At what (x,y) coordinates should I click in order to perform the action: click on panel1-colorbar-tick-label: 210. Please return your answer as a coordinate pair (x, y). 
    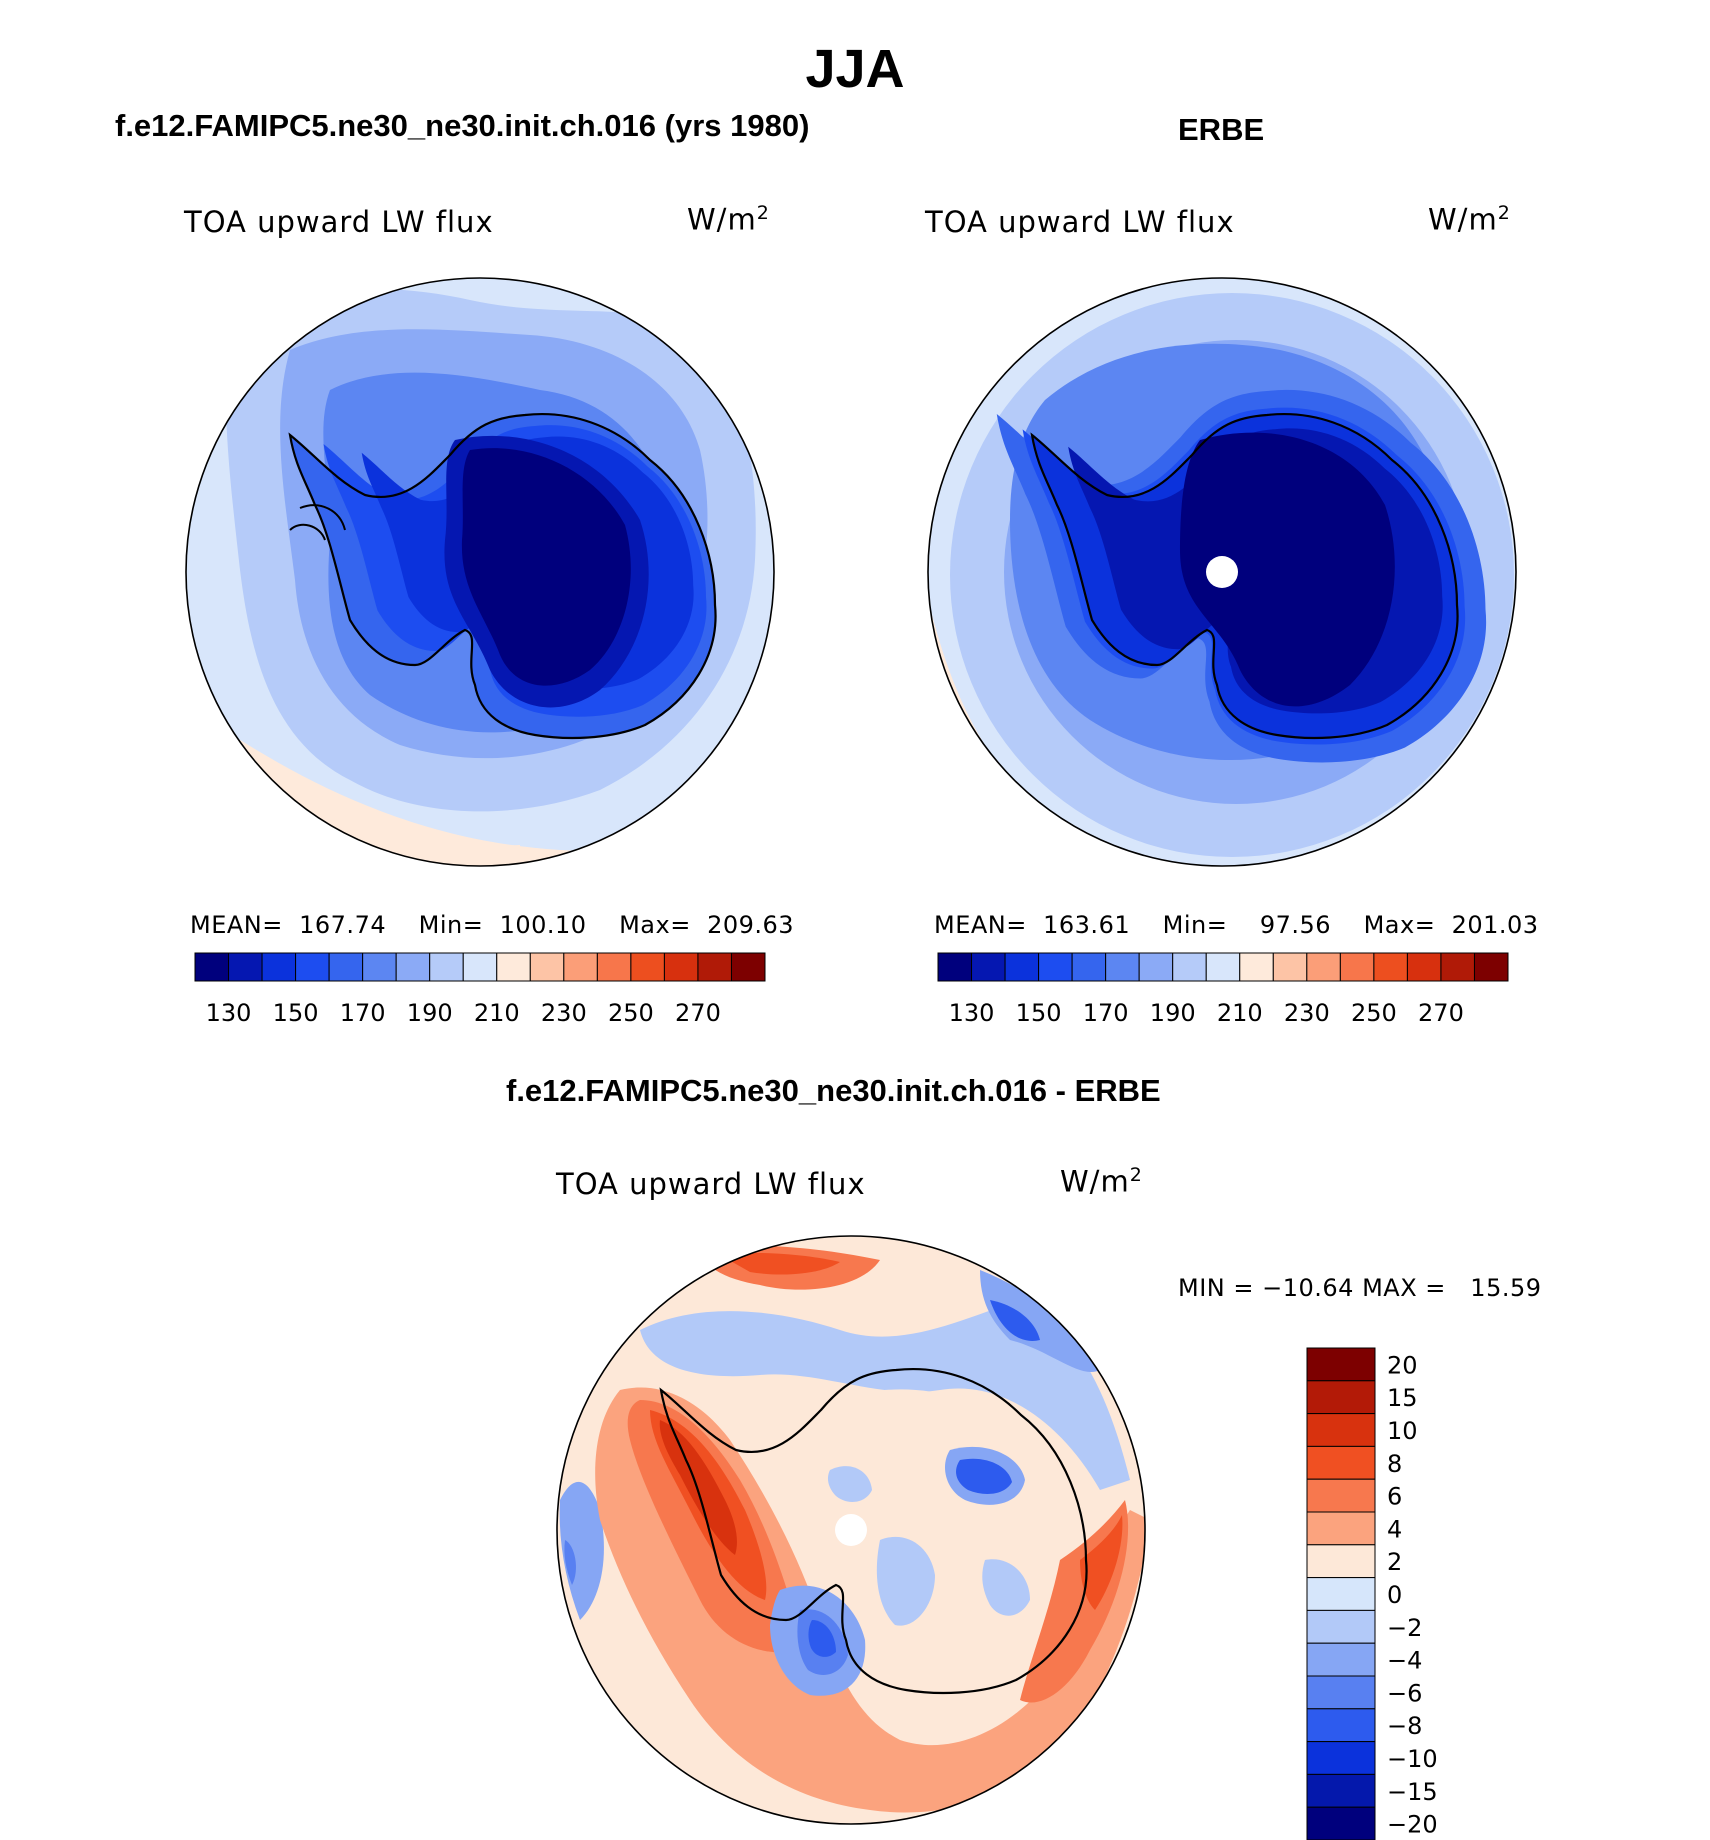
    Looking at the image, I should click on (497, 1013).